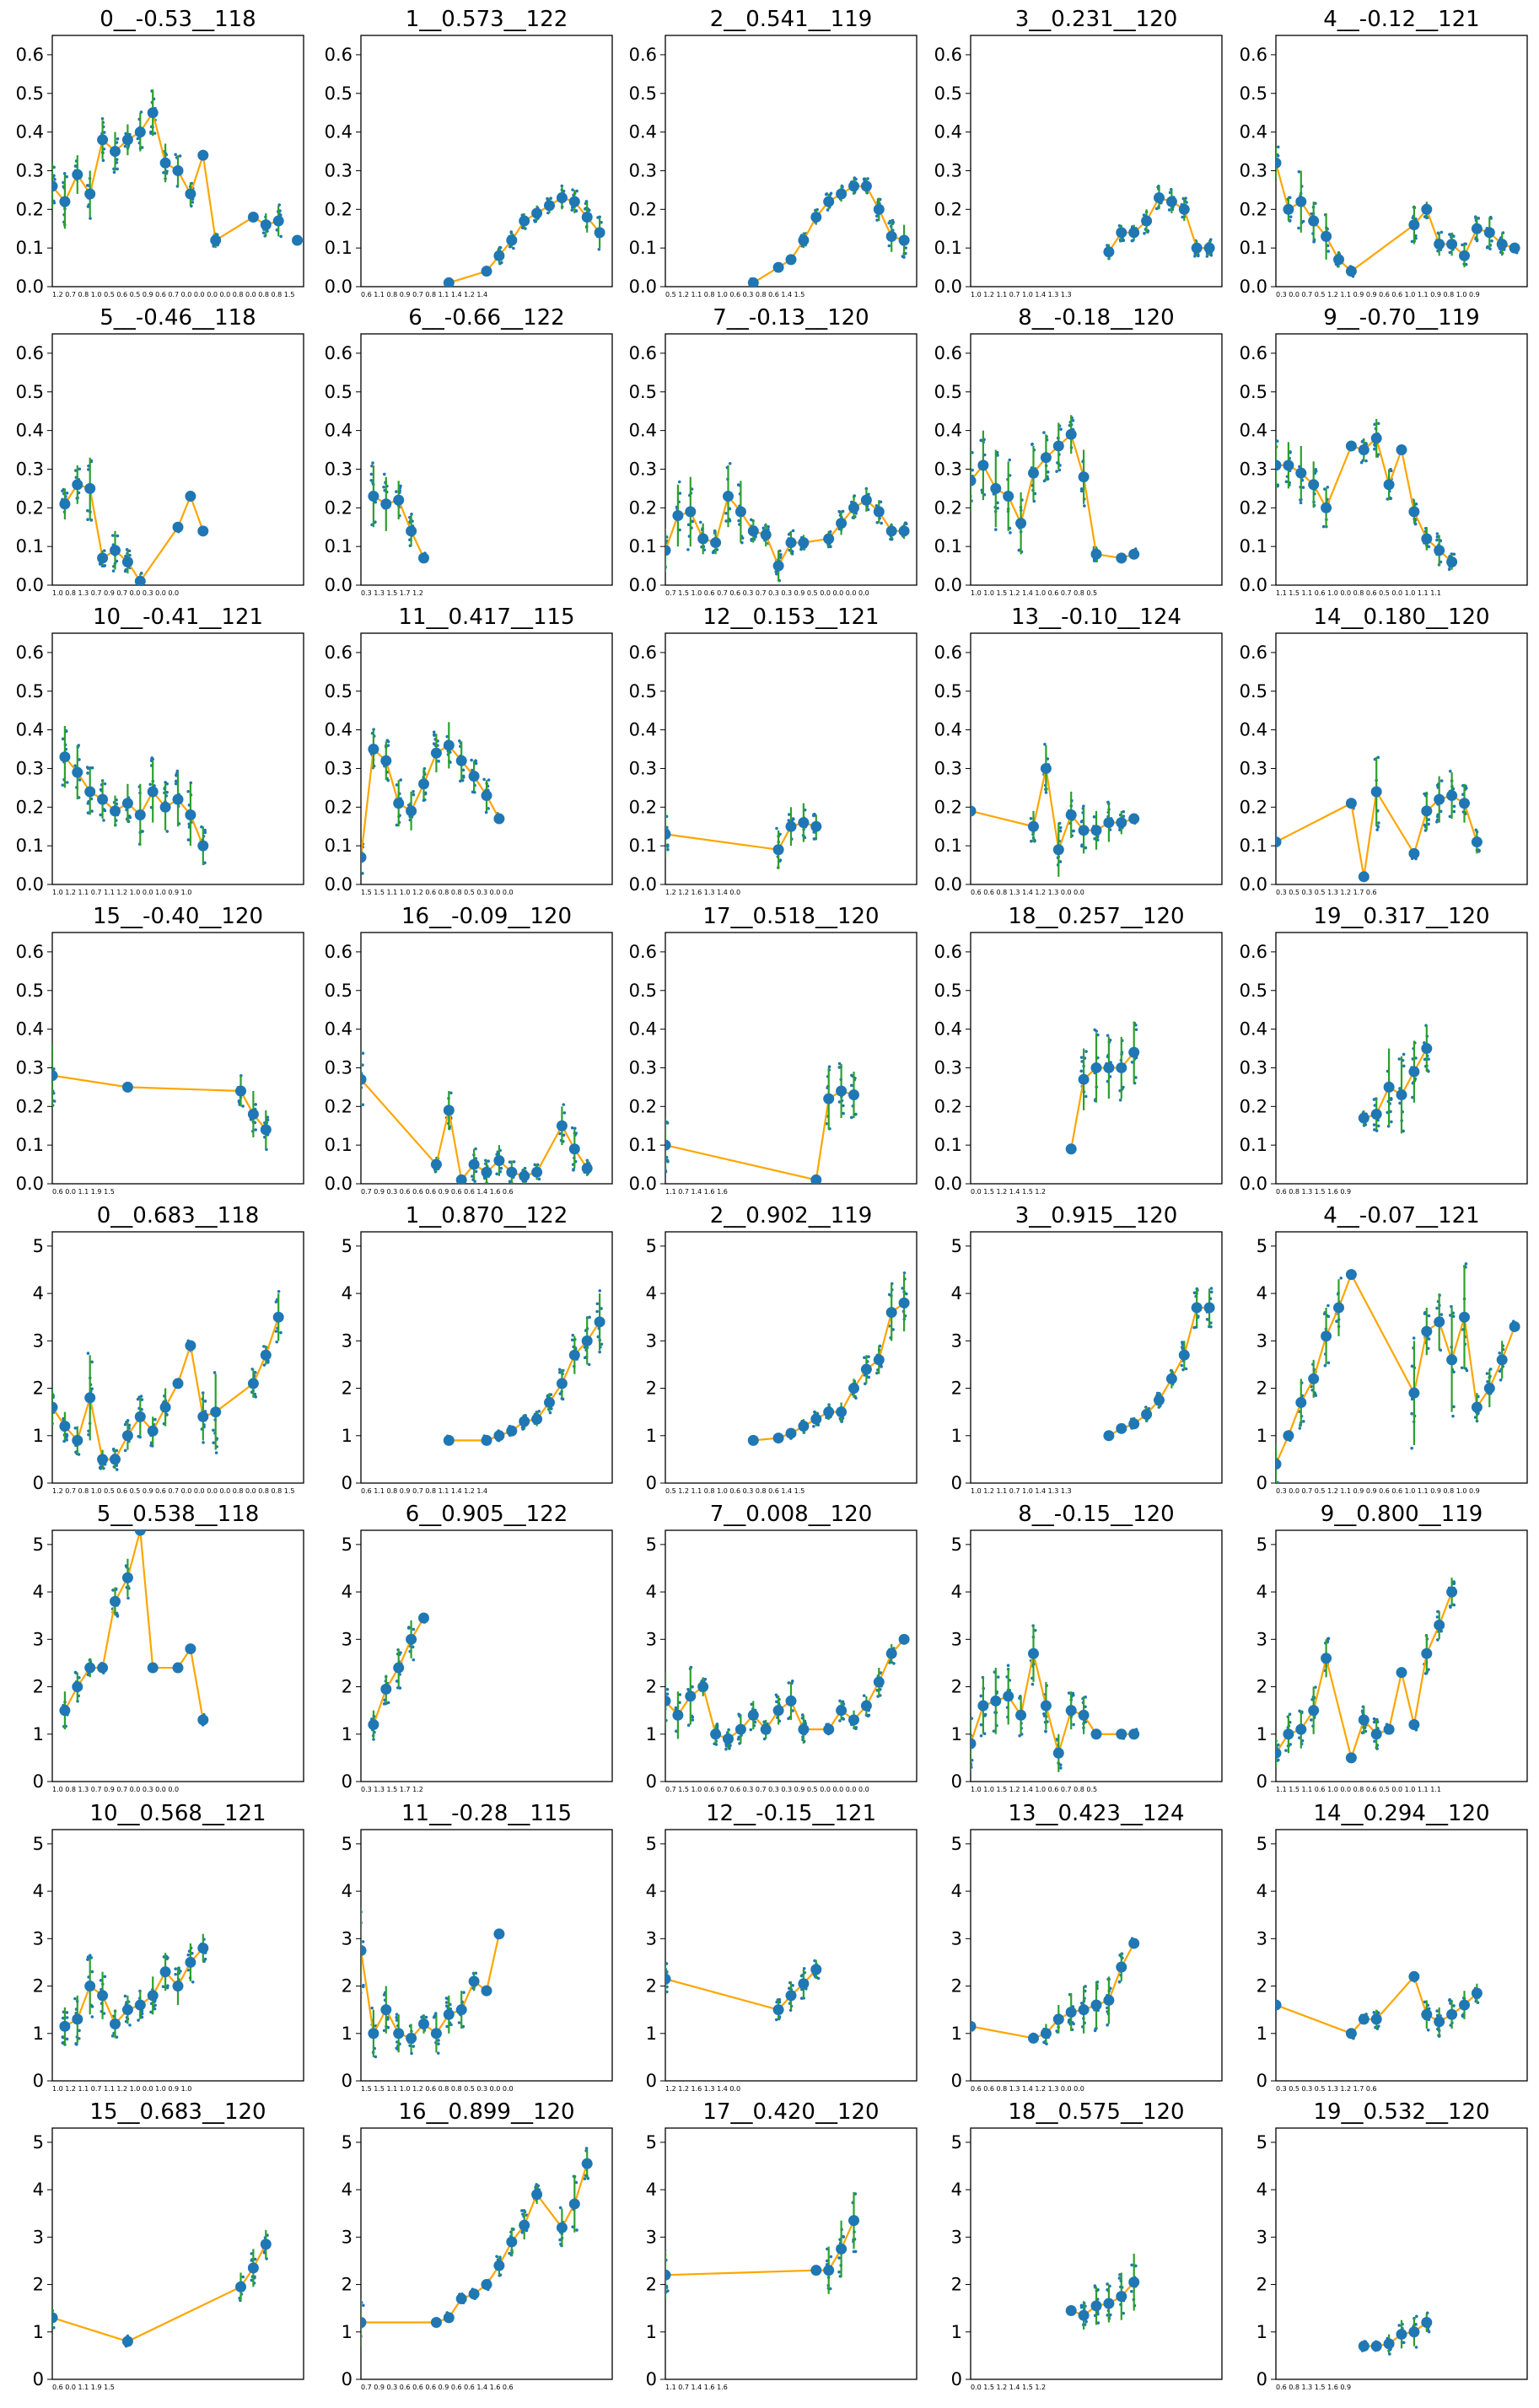  Describe the element at coordinates (1022, 1491) in the screenshot. I see `x-tick-labels: 1.0 1.2 1.1 0.7 1.0 1.4 1.3 1.3` at that location.